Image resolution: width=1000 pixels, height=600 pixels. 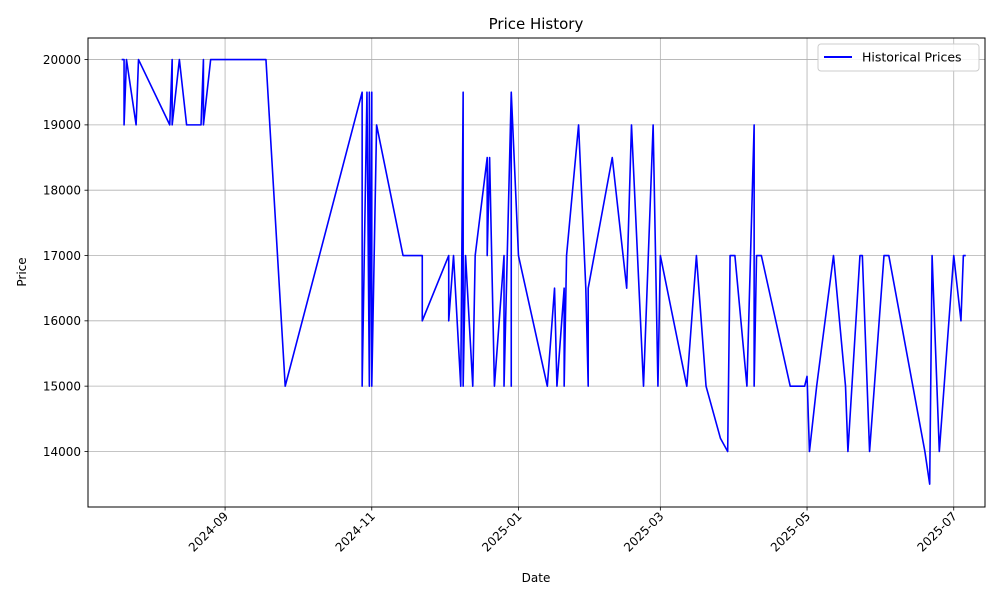 I want to click on y-tick-label: 14000, so click(x=62, y=452).